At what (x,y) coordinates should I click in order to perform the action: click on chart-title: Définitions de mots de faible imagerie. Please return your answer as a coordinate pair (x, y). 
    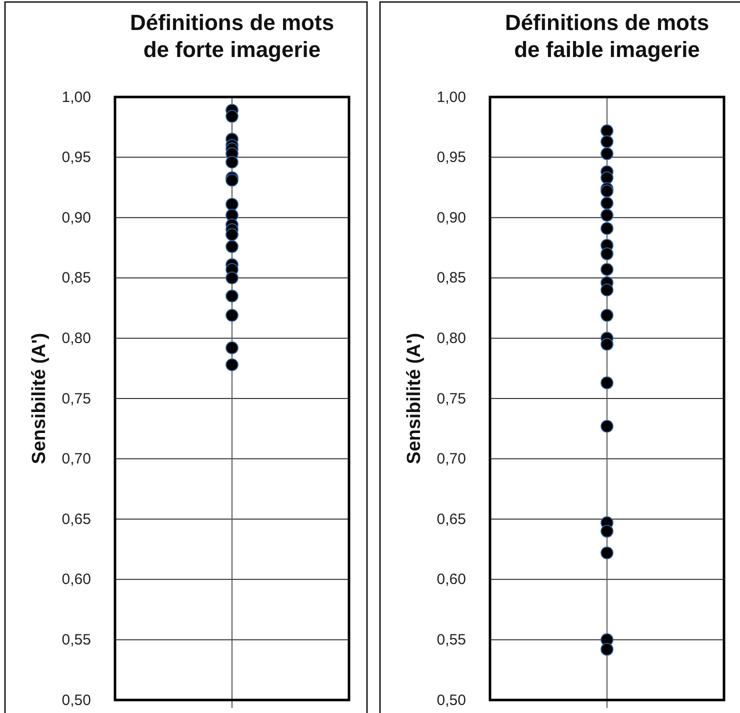
    Looking at the image, I should click on (607, 36).